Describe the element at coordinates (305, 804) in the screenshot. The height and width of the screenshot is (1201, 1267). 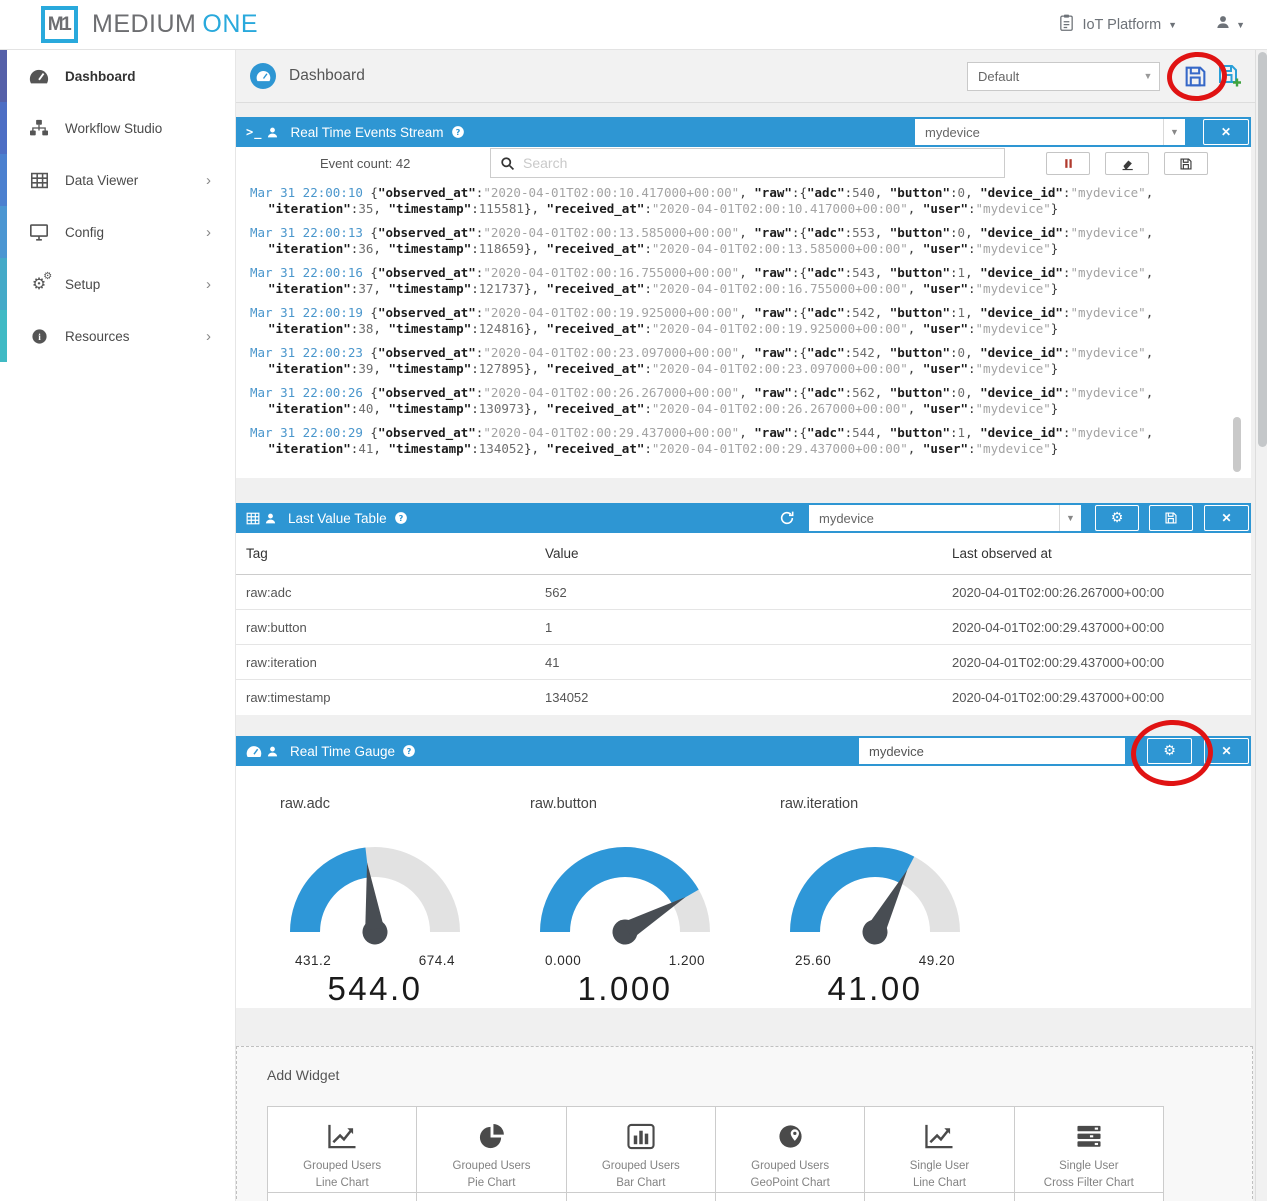
I see `gauge-label: raw.adc` at that location.